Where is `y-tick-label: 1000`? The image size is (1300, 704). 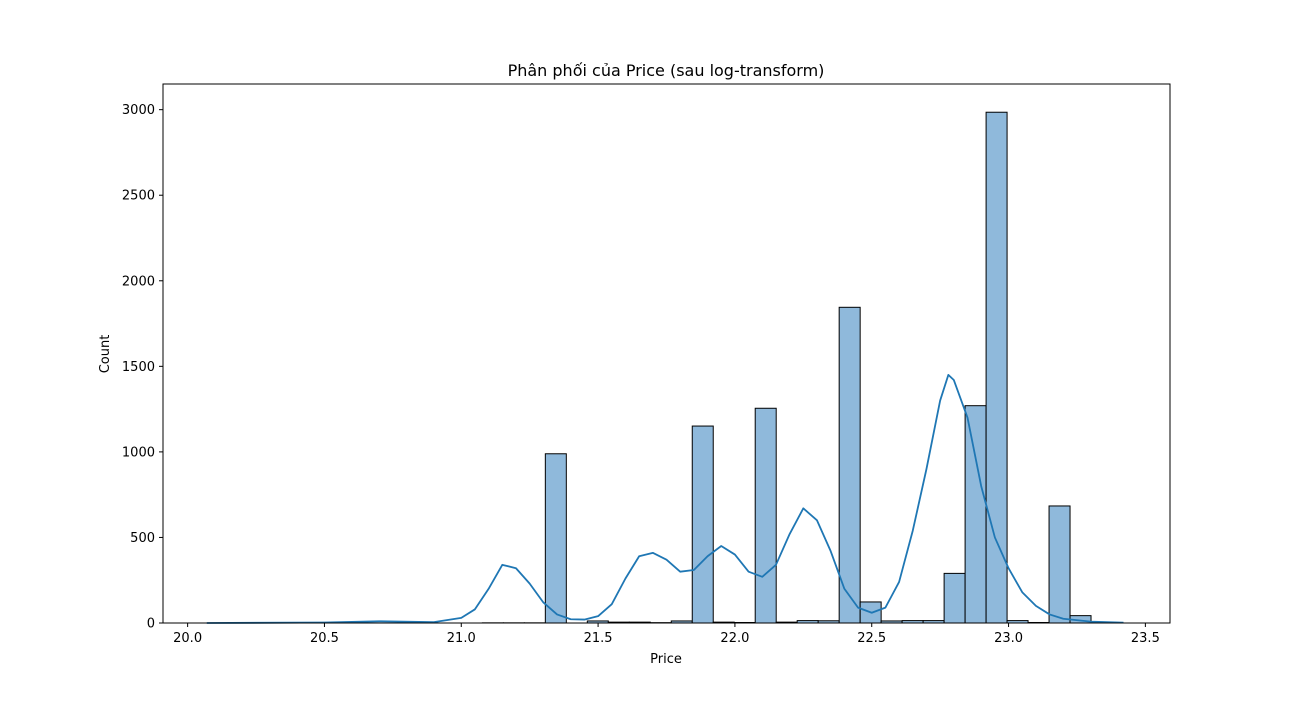
y-tick-label: 1000 is located at coordinates (138, 452).